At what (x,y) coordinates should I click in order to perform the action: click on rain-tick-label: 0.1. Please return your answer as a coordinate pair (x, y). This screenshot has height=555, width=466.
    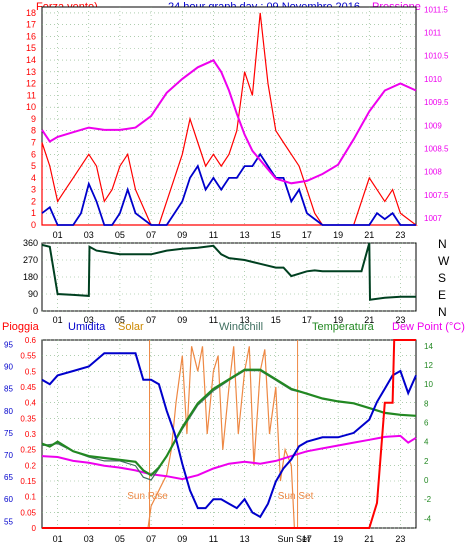
    Looking at the image, I should click on (31, 497).